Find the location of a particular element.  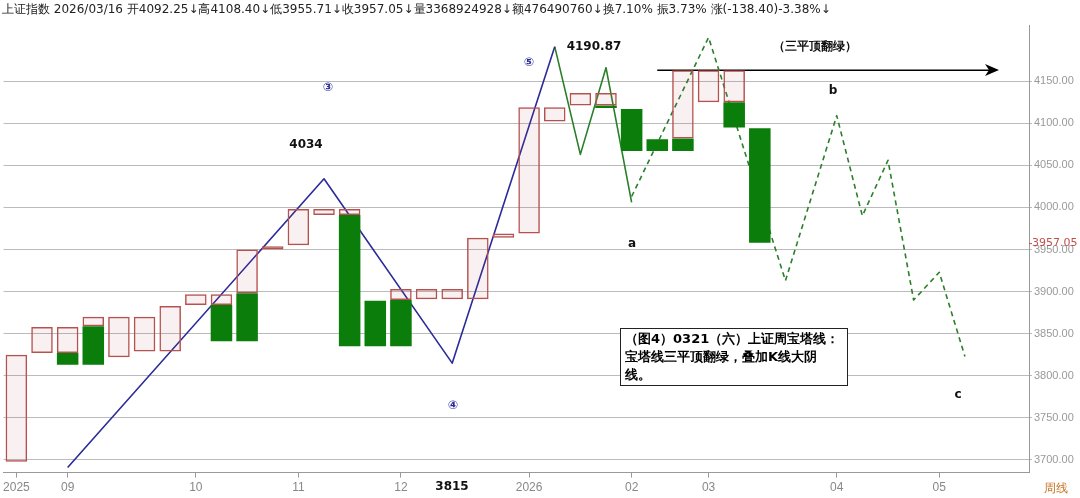

y-tick-label: 4100.00 is located at coordinates (1054, 122).